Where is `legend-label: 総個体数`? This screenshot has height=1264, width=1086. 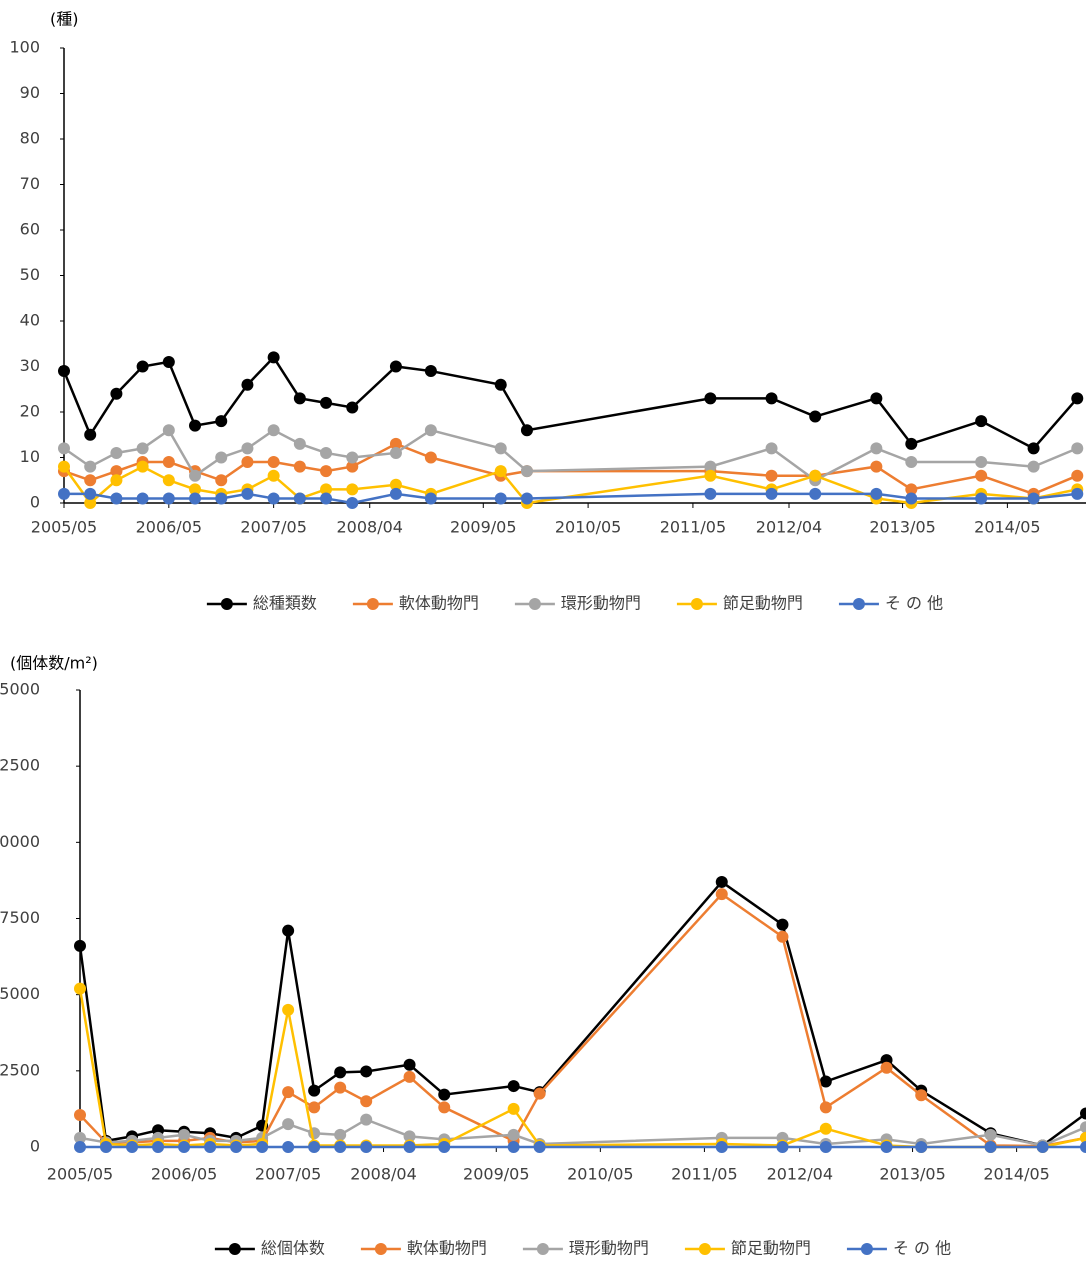 legend-label: 総個体数 is located at coordinates (293, 1248).